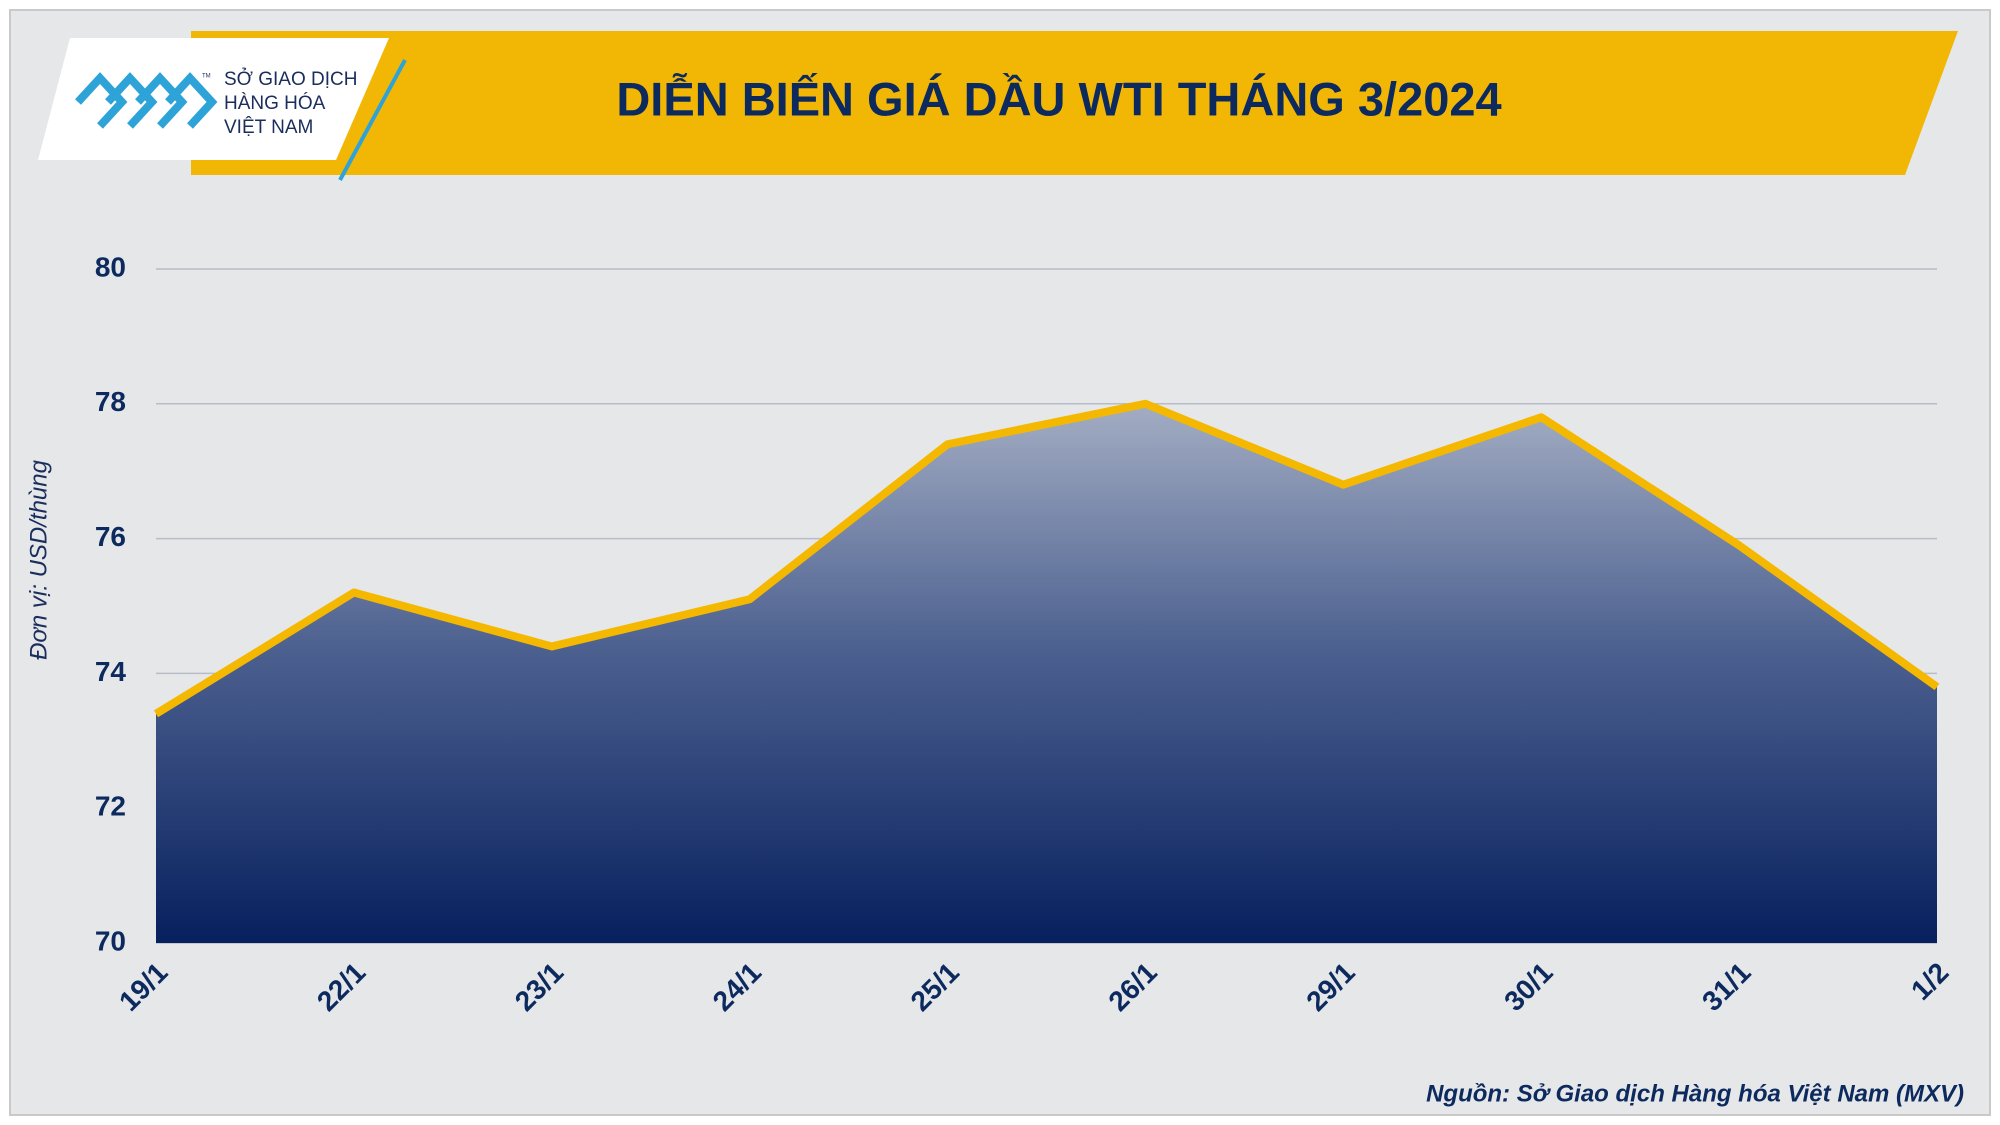  I want to click on logo-text: VIỆT NAM, so click(268, 127).